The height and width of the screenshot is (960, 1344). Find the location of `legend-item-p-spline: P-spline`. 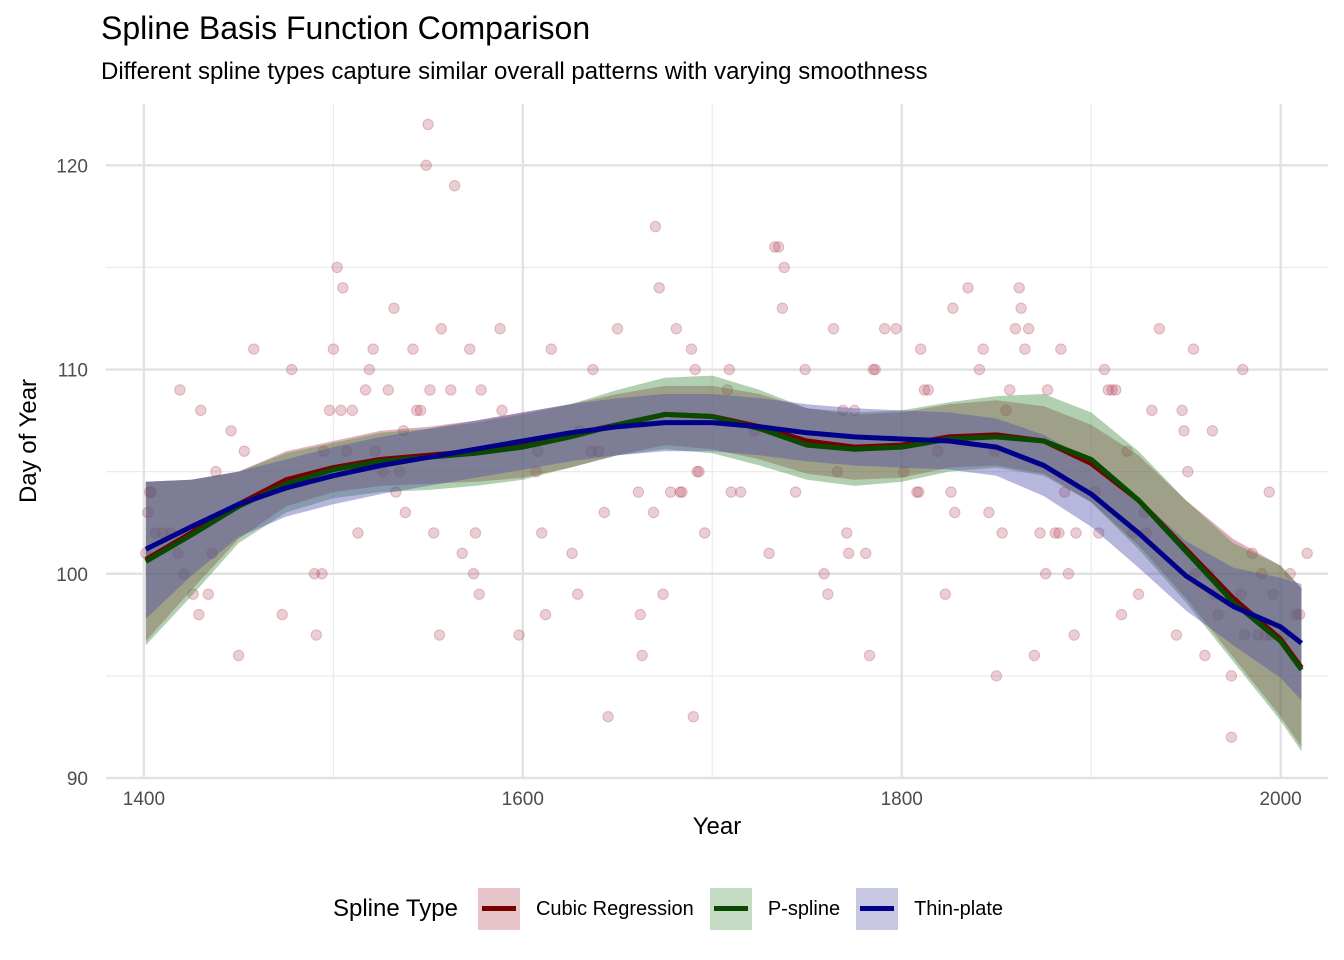

legend-item-p-spline: P-spline is located at coordinates (775, 909).